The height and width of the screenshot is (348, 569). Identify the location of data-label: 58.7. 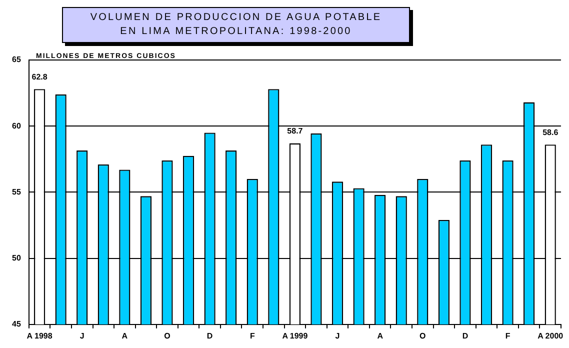
(295, 131).